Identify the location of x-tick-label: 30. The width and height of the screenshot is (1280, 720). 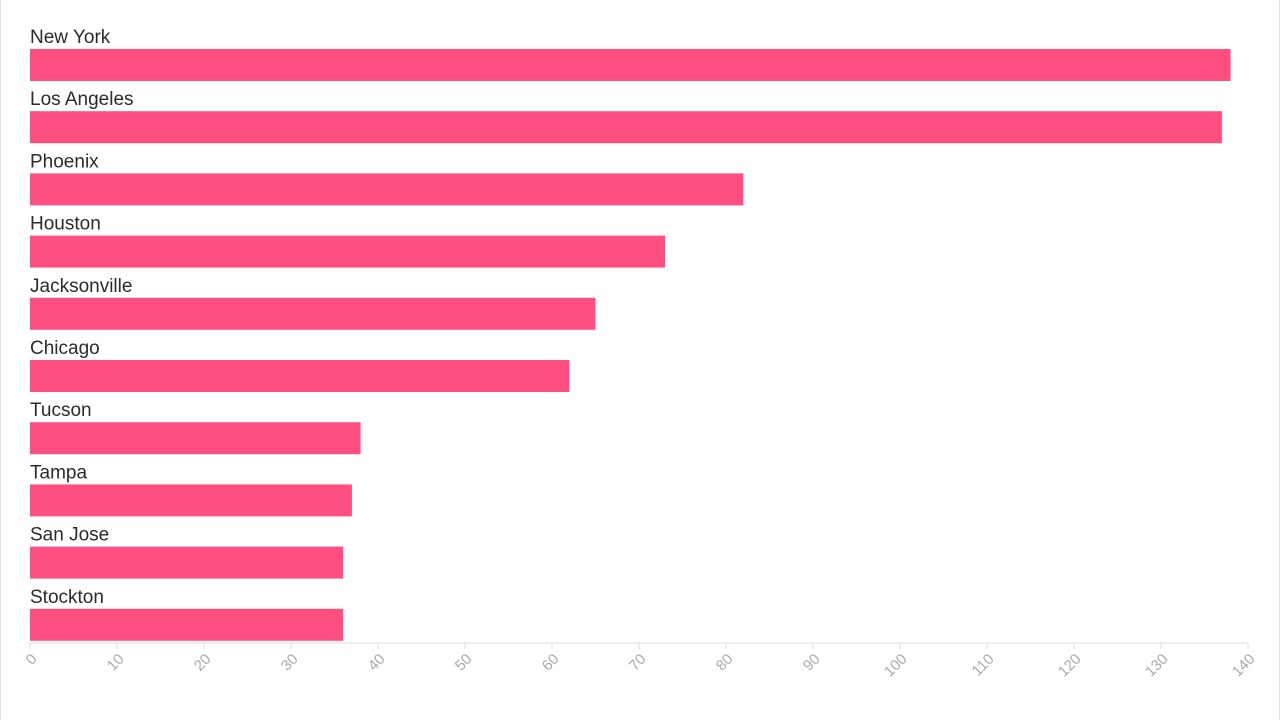
(290, 663).